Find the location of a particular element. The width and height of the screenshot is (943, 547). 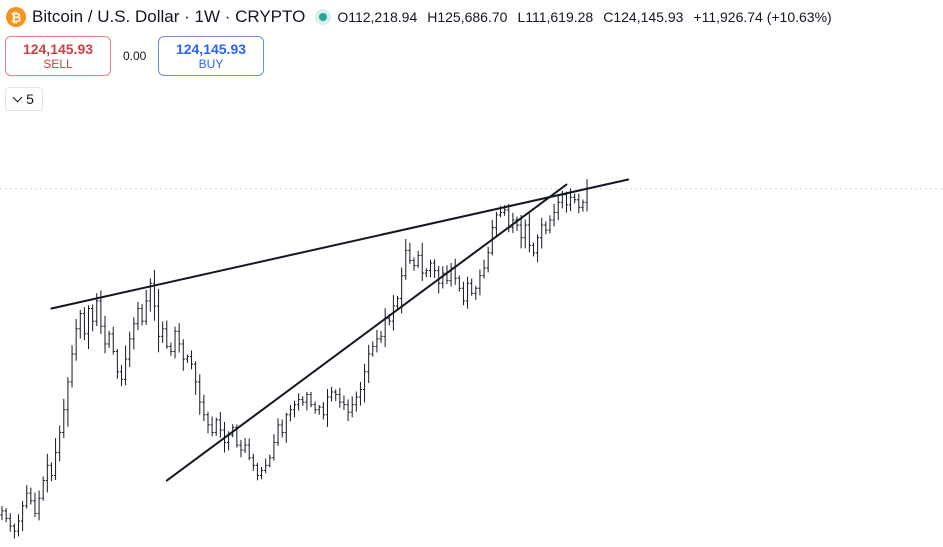

change-value: +11,926.74 (+10.63%) is located at coordinates (762, 17).